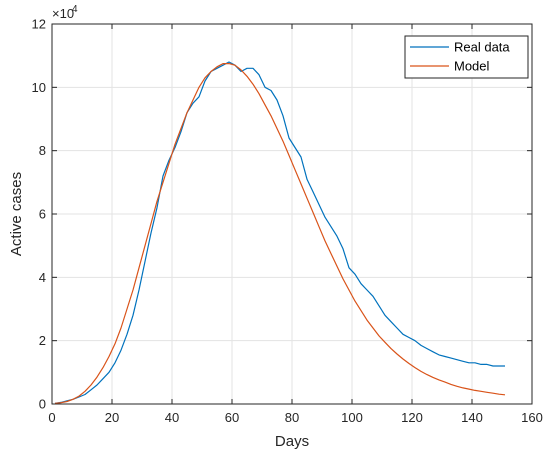 The height and width of the screenshot is (457, 550). What do you see at coordinates (42, 404) in the screenshot?
I see `y-tick-label: 0` at bounding box center [42, 404].